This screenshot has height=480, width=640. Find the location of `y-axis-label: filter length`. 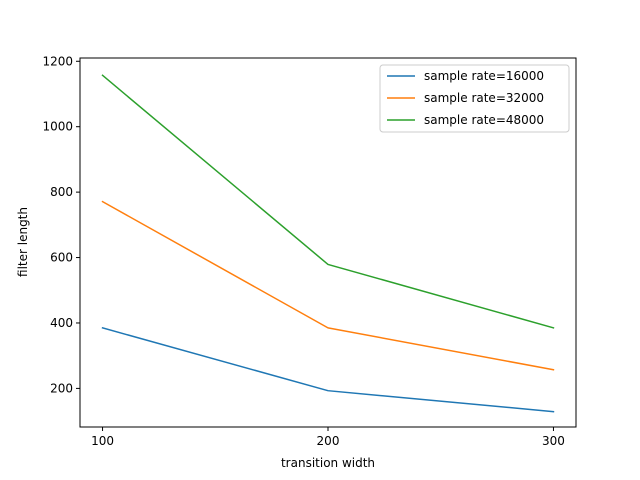

y-axis-label: filter length is located at coordinates (23, 242).